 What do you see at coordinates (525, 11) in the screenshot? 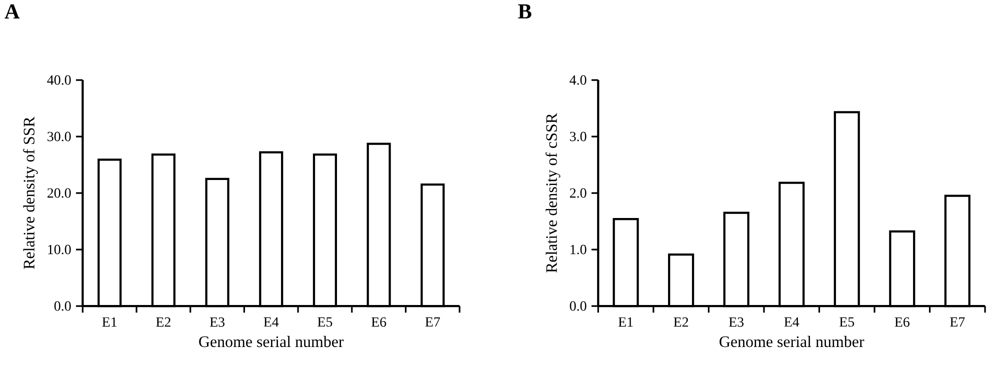
I see `chart-title: B` at bounding box center [525, 11].